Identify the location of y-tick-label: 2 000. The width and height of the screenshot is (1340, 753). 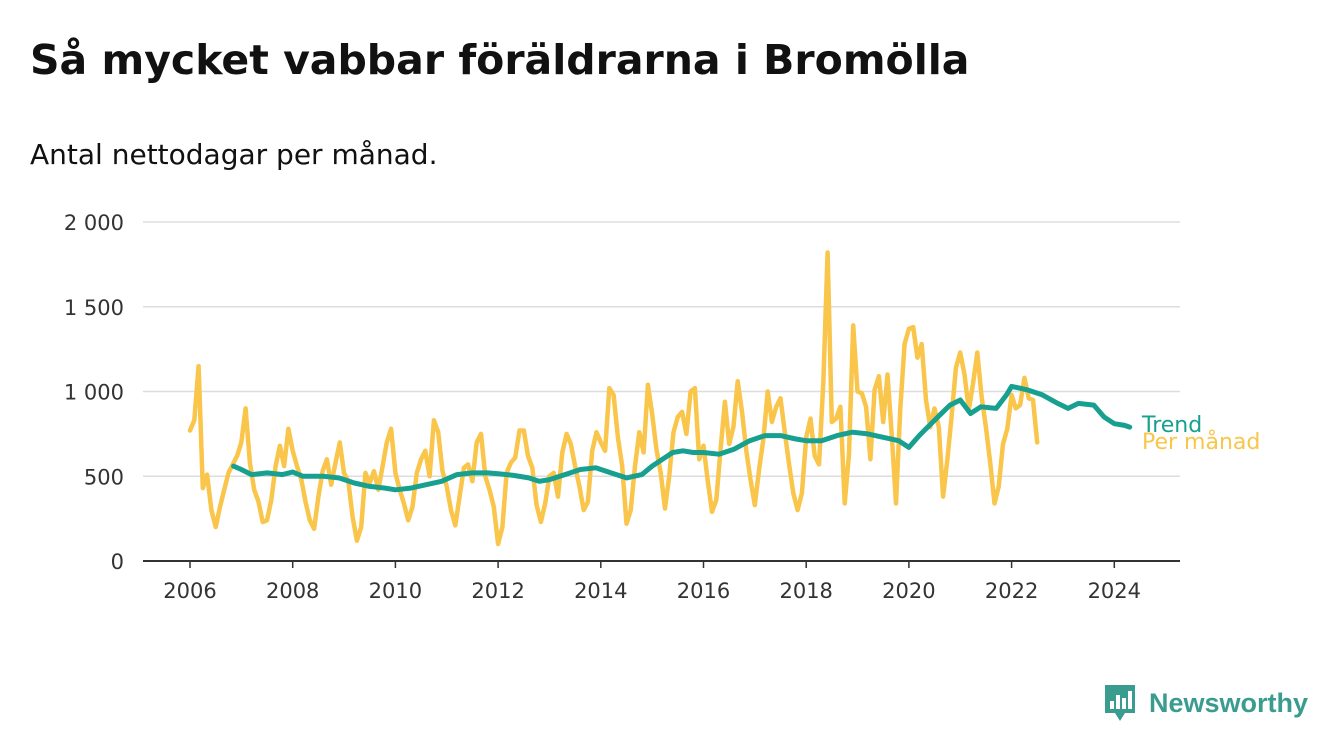
(94, 223).